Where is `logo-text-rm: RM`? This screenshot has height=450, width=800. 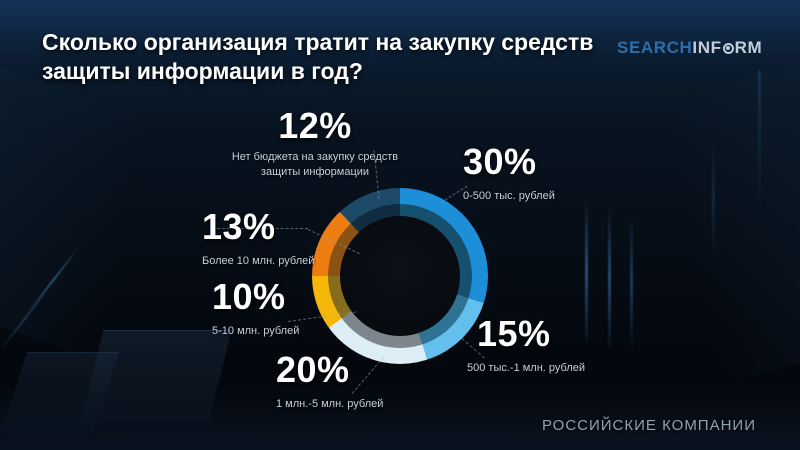
logo-text-rm: RM is located at coordinates (748, 47).